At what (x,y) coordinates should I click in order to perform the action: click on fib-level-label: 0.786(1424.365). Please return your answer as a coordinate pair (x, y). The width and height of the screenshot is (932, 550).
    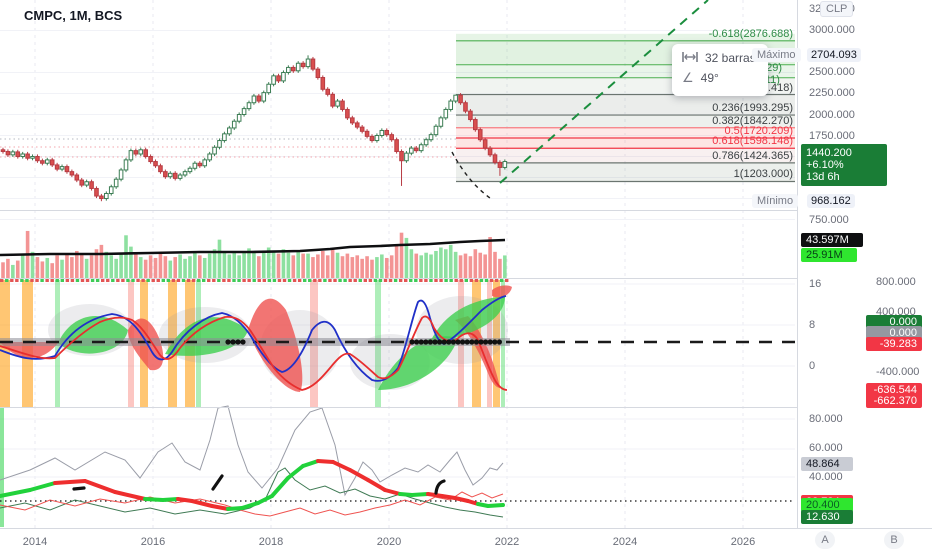
    Looking at the image, I should click on (752, 155).